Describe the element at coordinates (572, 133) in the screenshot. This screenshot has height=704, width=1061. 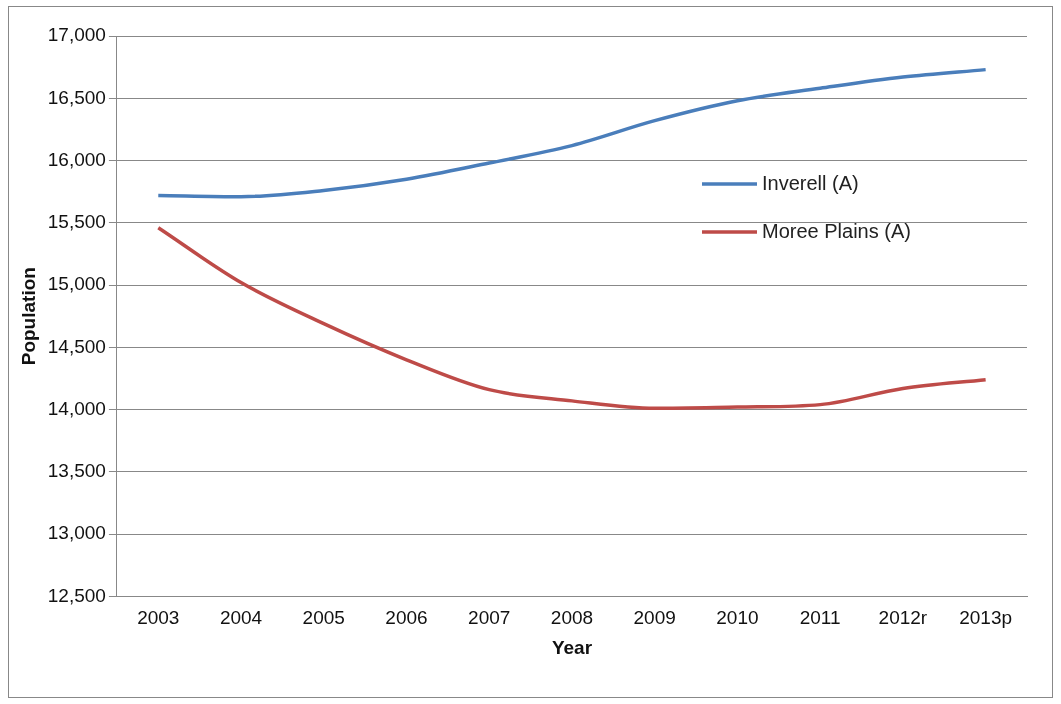
I see `line-series` at that location.